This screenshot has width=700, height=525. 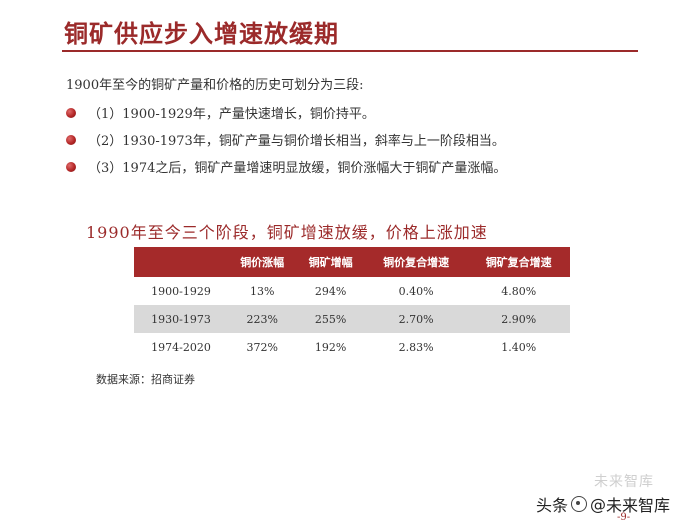 I want to click on watermark-prefix: 头条, so click(x=552, y=505).